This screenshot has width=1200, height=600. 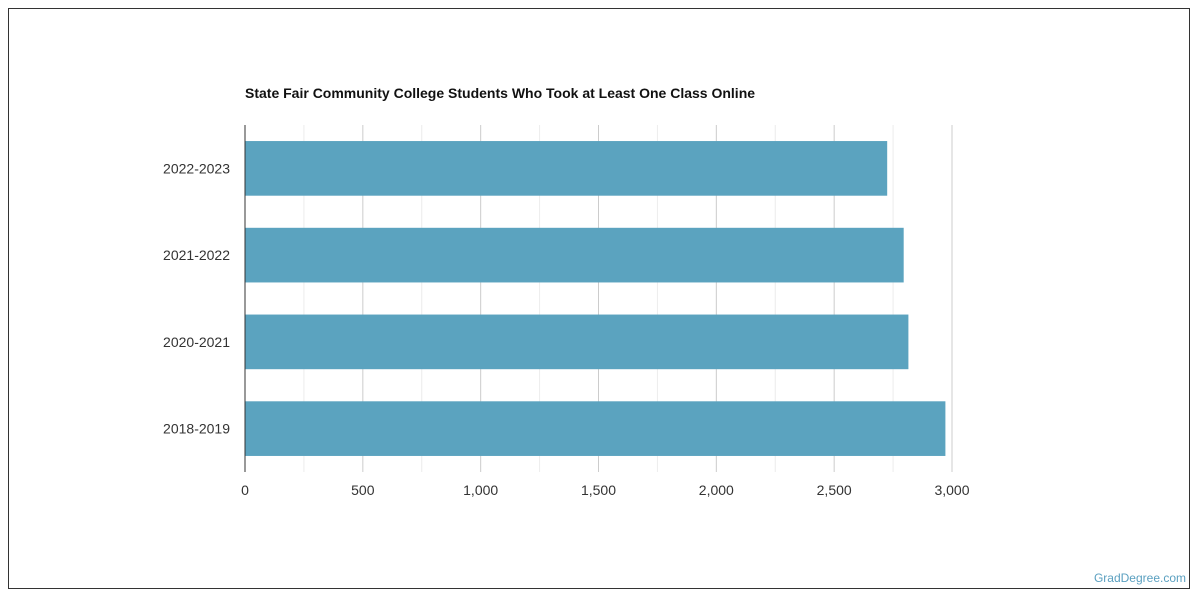 What do you see at coordinates (598, 490) in the screenshot?
I see `x-tick-label: 1,500` at bounding box center [598, 490].